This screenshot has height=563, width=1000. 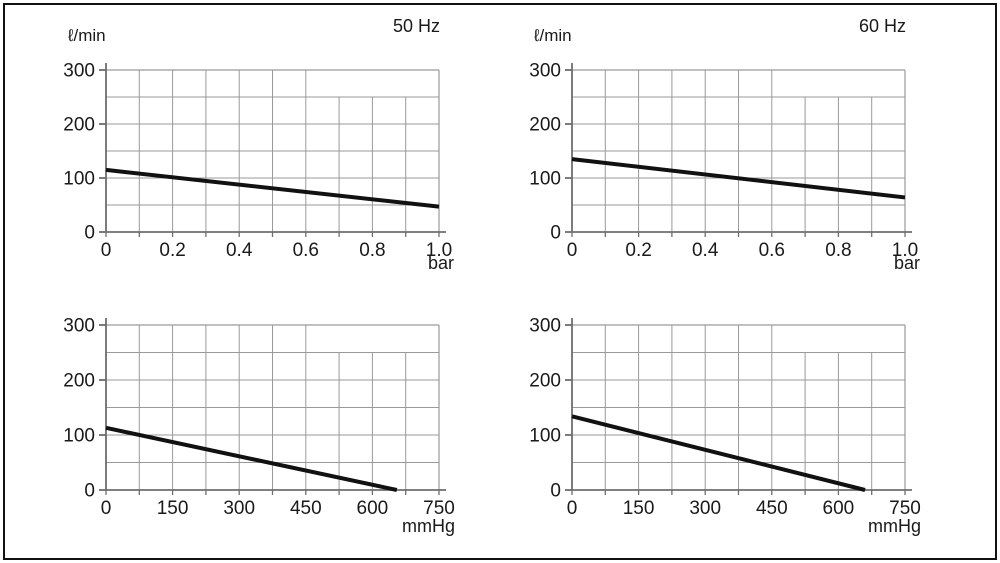 What do you see at coordinates (882, 26) in the screenshot?
I see `frequency-title-60hz: 60 Hz` at bounding box center [882, 26].